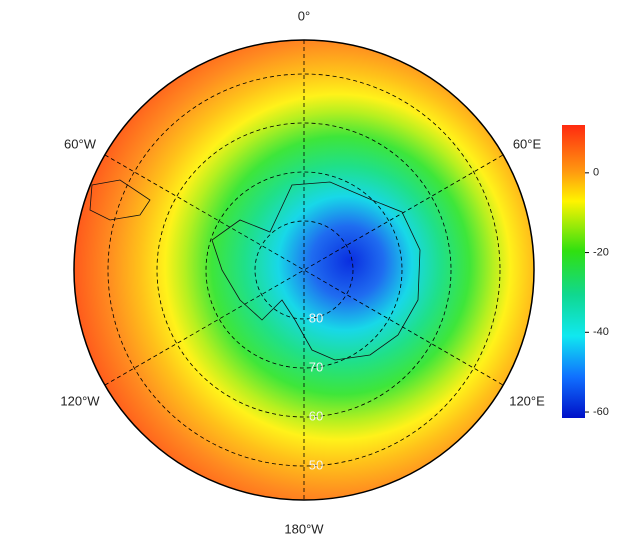 This screenshot has width=625, height=557. Describe the element at coordinates (527, 143) in the screenshot. I see `meridian-label: 60°E` at that location.